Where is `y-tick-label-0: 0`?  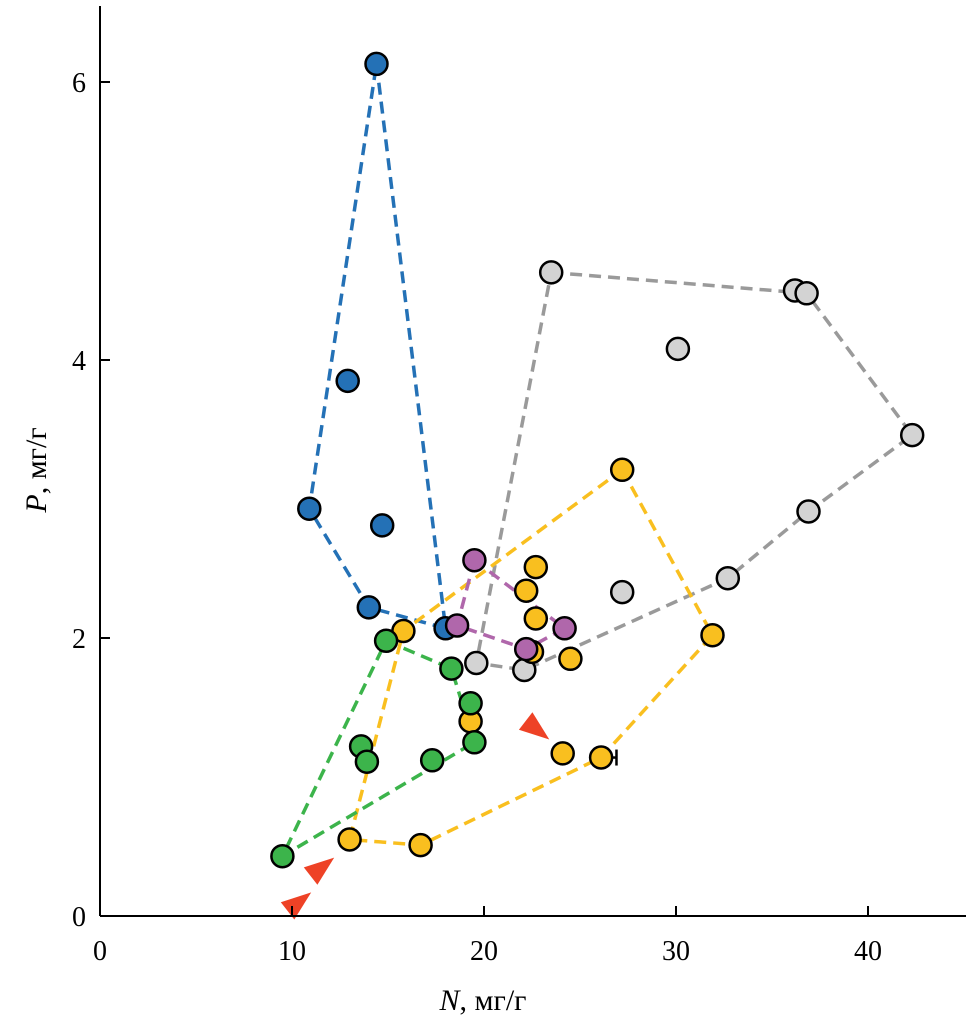
y-tick-label-0: 0 is located at coordinates (79, 917).